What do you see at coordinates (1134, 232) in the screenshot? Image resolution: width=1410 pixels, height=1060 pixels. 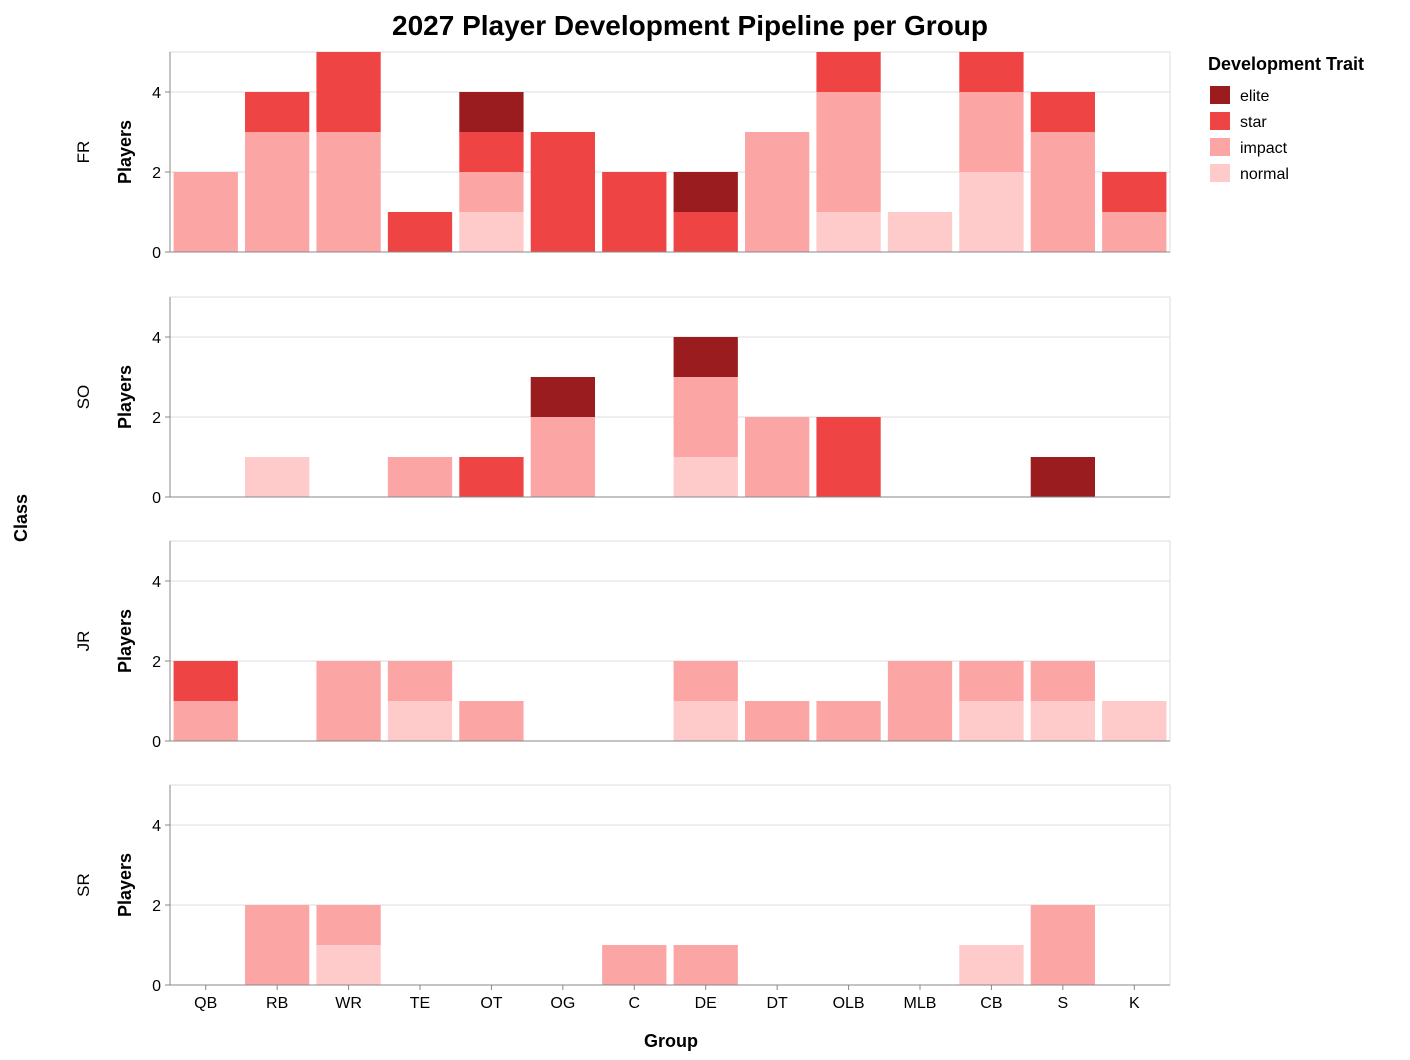 I see `bar-fr-k-impact` at bounding box center [1134, 232].